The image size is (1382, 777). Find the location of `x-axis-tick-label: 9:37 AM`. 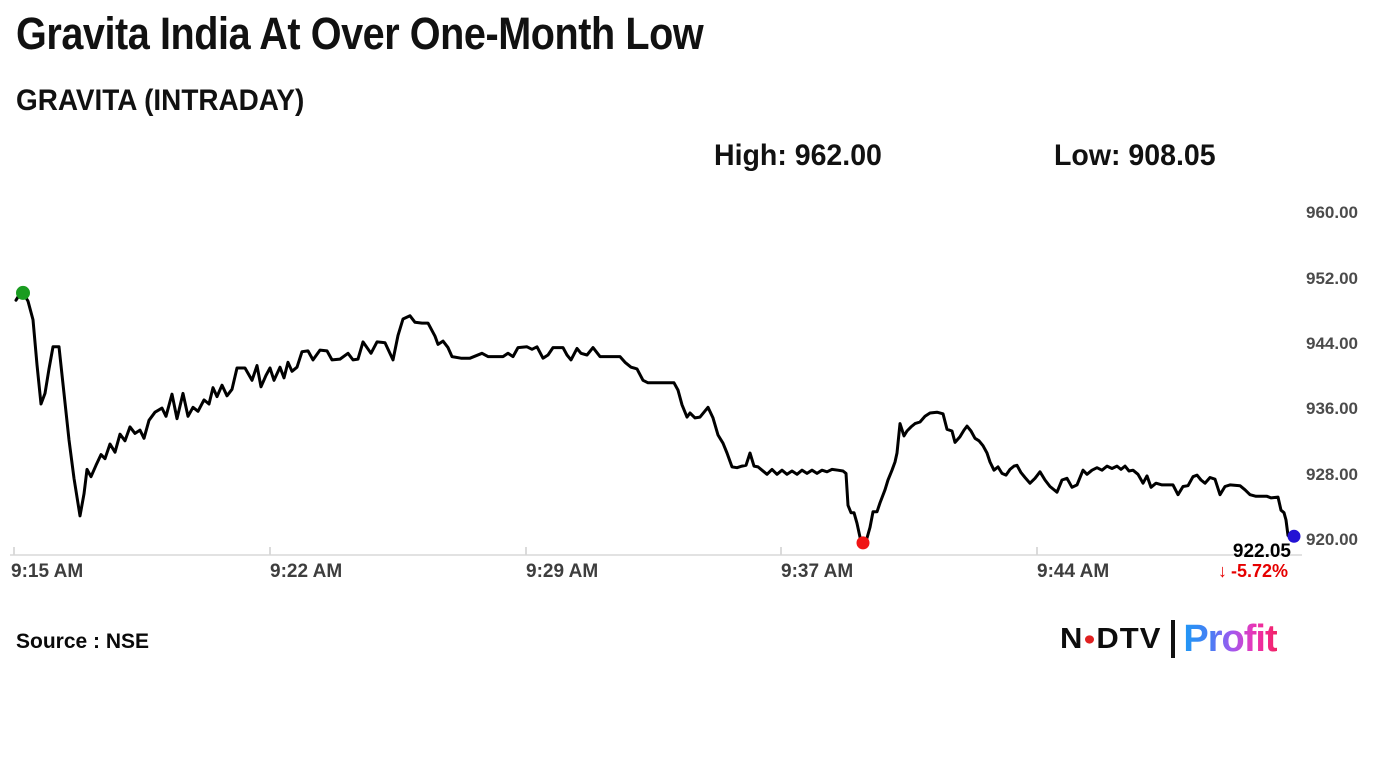

x-axis-tick-label: 9:37 AM is located at coordinates (817, 571).